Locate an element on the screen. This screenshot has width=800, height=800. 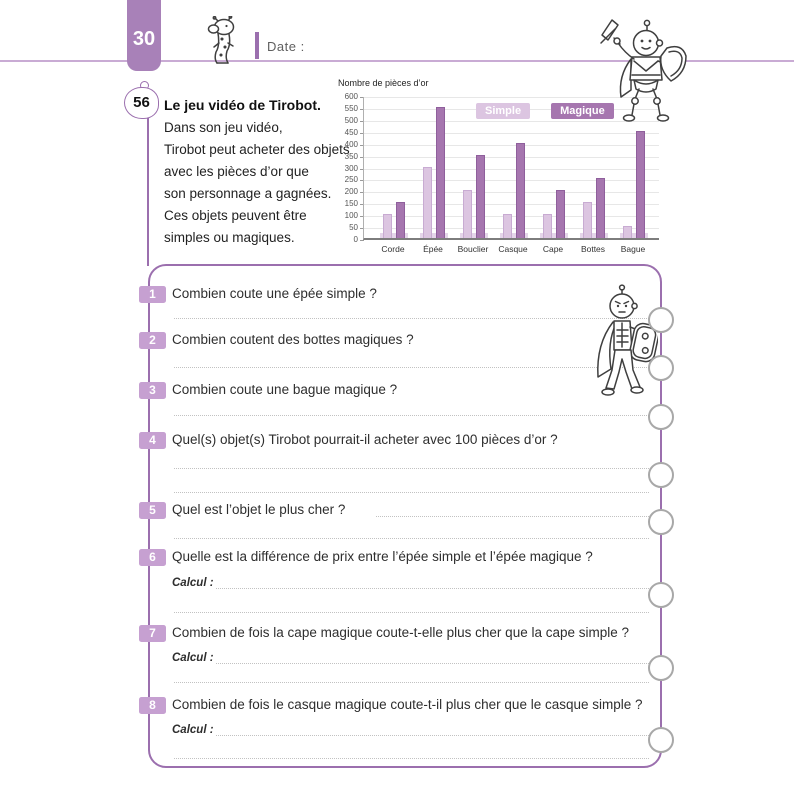
intro-line: Dans son jeu vidéo, is located at coordinates (223, 127).